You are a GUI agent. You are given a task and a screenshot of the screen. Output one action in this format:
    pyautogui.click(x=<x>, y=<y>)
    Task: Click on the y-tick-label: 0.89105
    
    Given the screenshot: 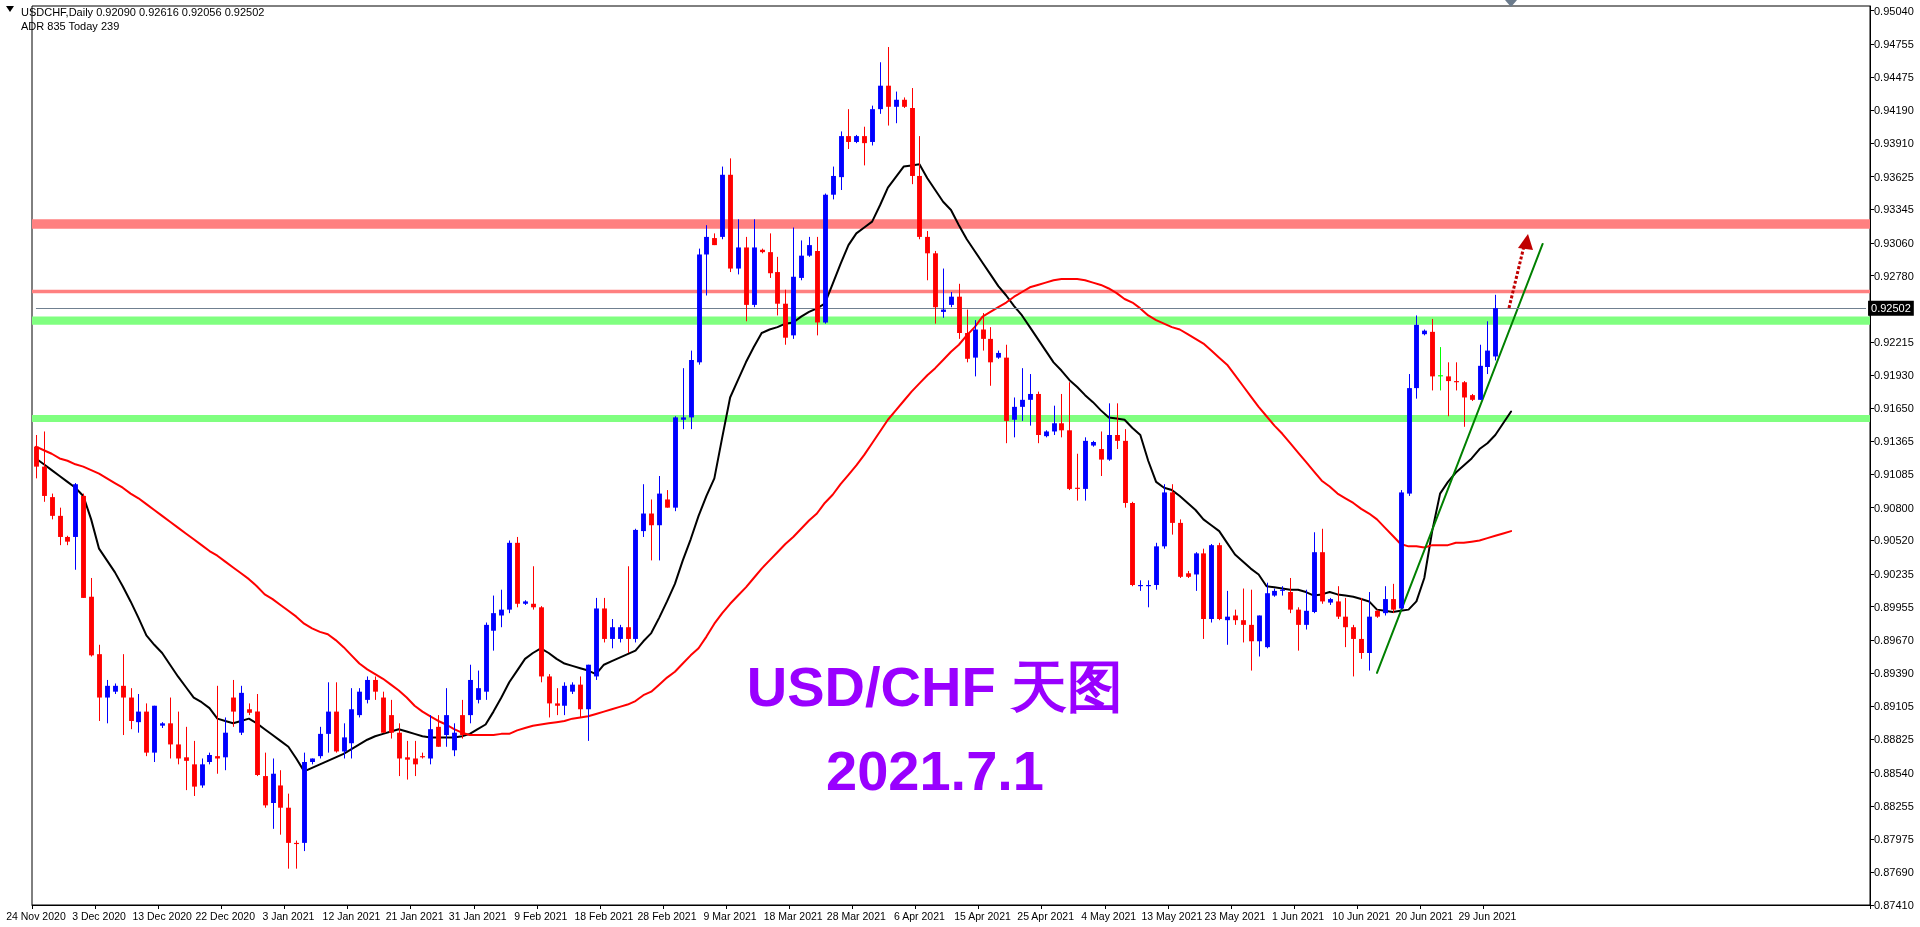 What is the action you would take?
    pyautogui.click(x=1894, y=706)
    